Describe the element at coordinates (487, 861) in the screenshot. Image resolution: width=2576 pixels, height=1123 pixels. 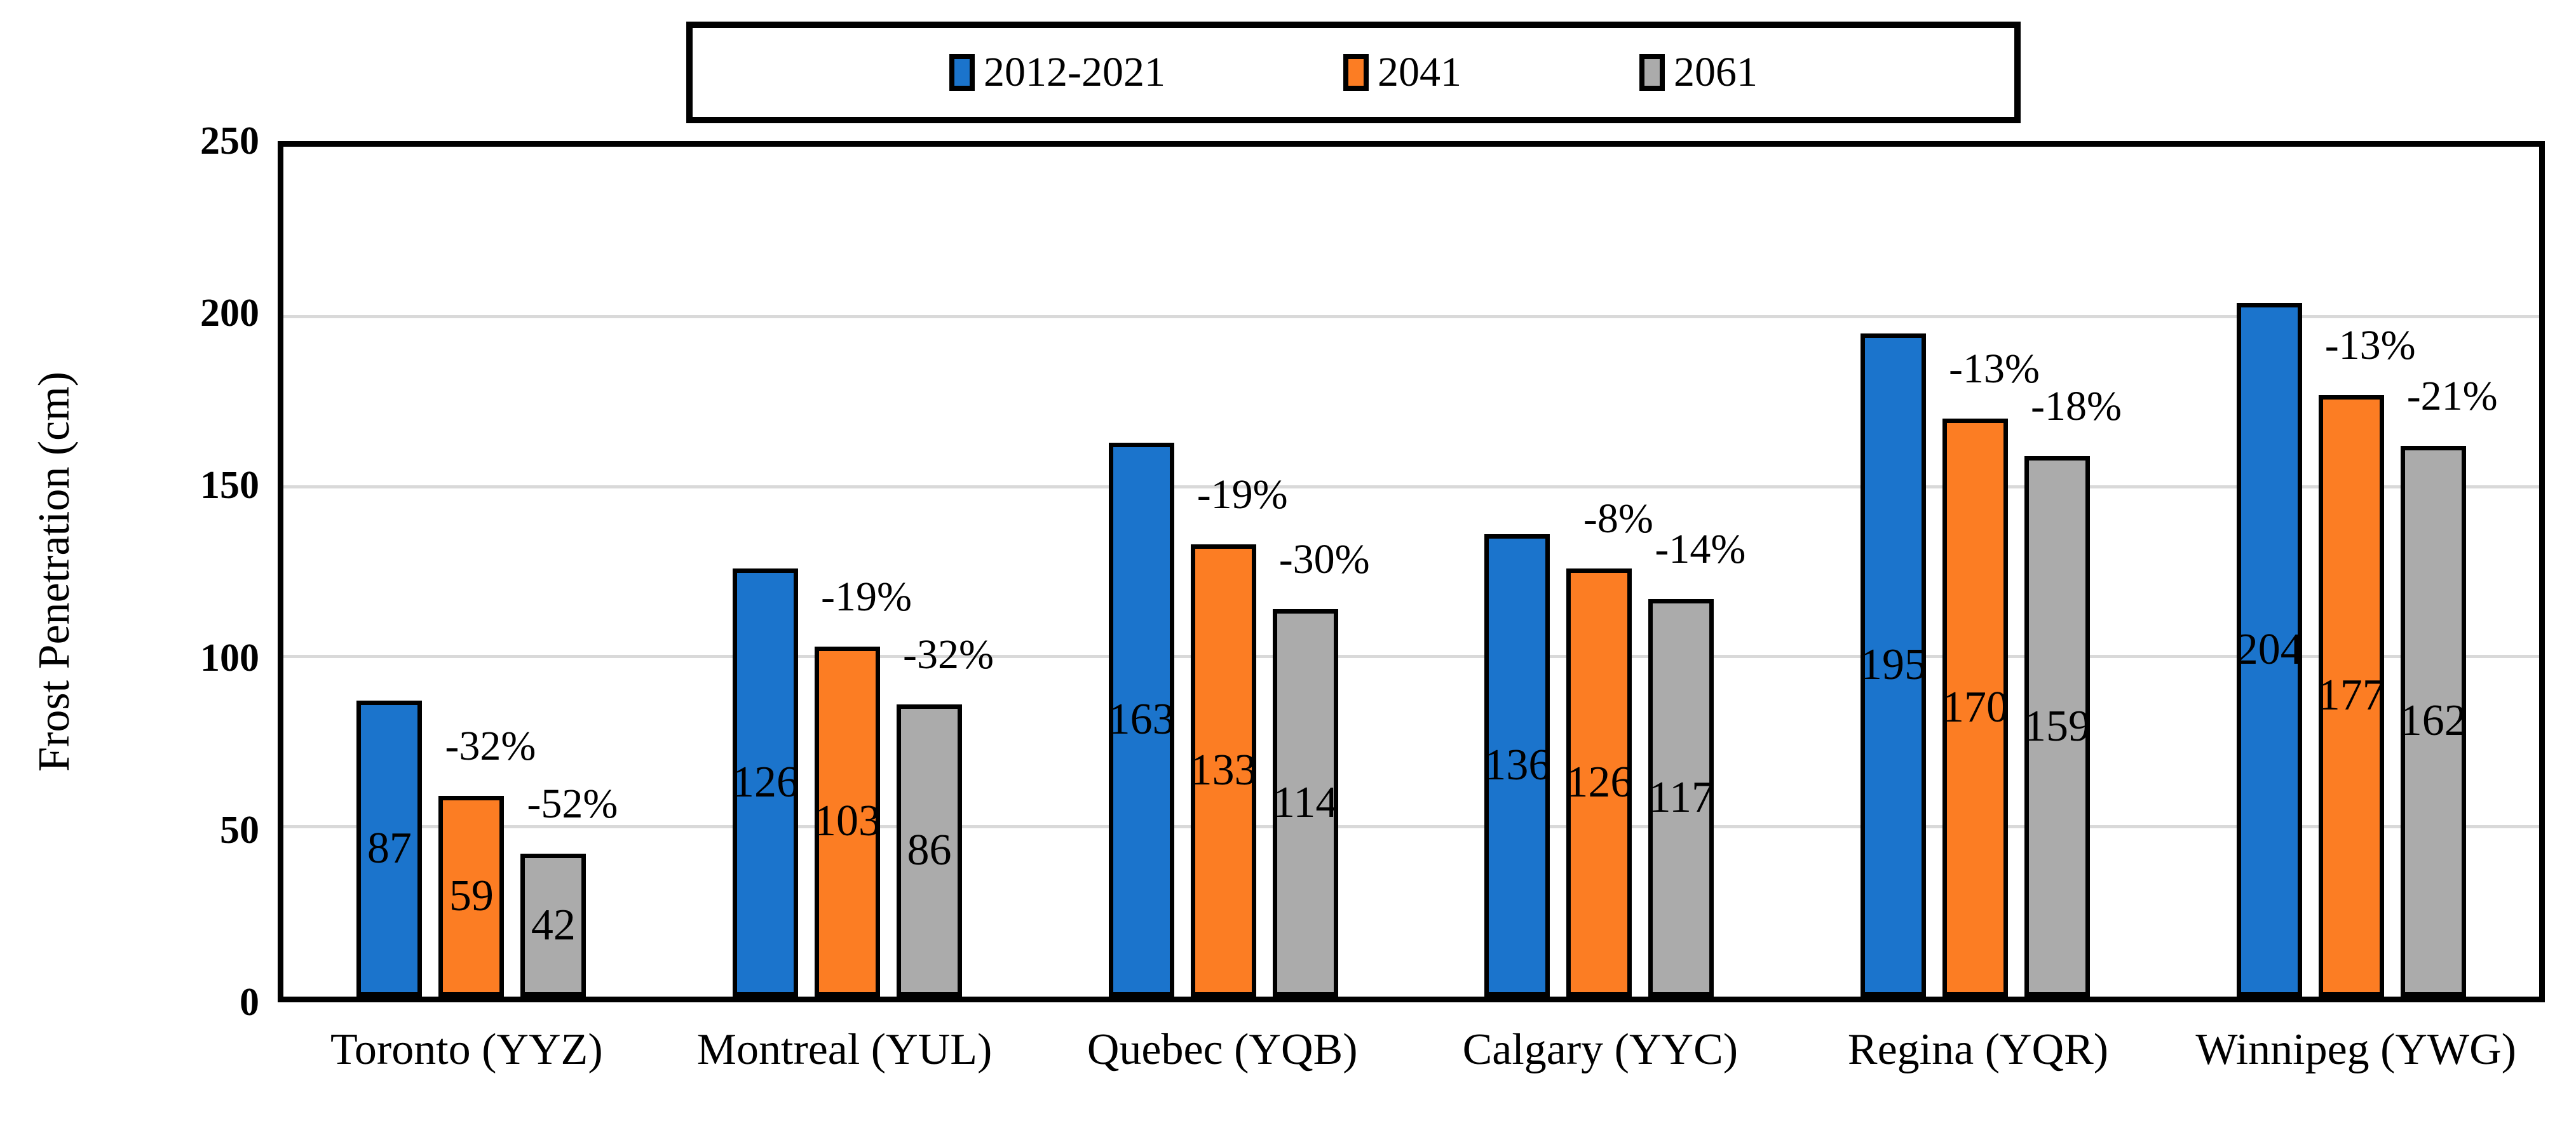
I see `bar: 59 -32%` at that location.